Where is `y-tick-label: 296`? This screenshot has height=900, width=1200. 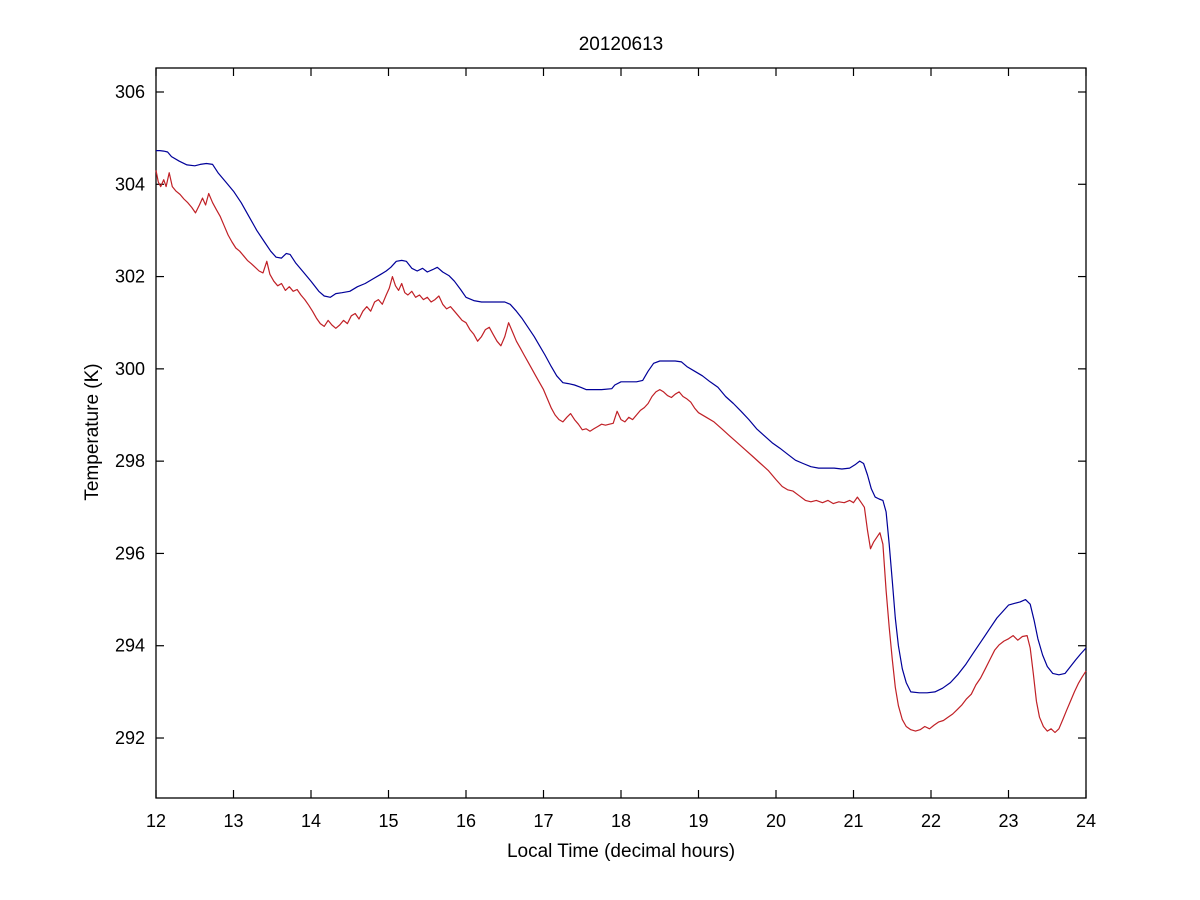
y-tick-label: 296 is located at coordinates (130, 553).